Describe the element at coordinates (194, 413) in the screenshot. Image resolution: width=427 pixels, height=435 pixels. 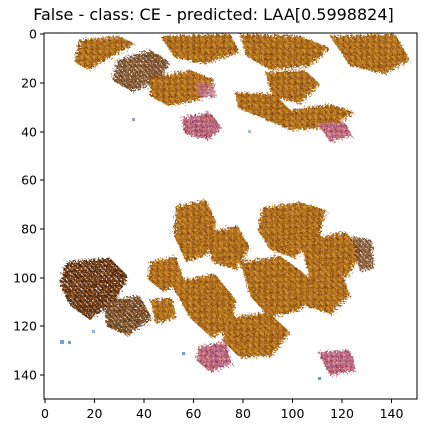
I see `x-tick-label: 60` at that location.